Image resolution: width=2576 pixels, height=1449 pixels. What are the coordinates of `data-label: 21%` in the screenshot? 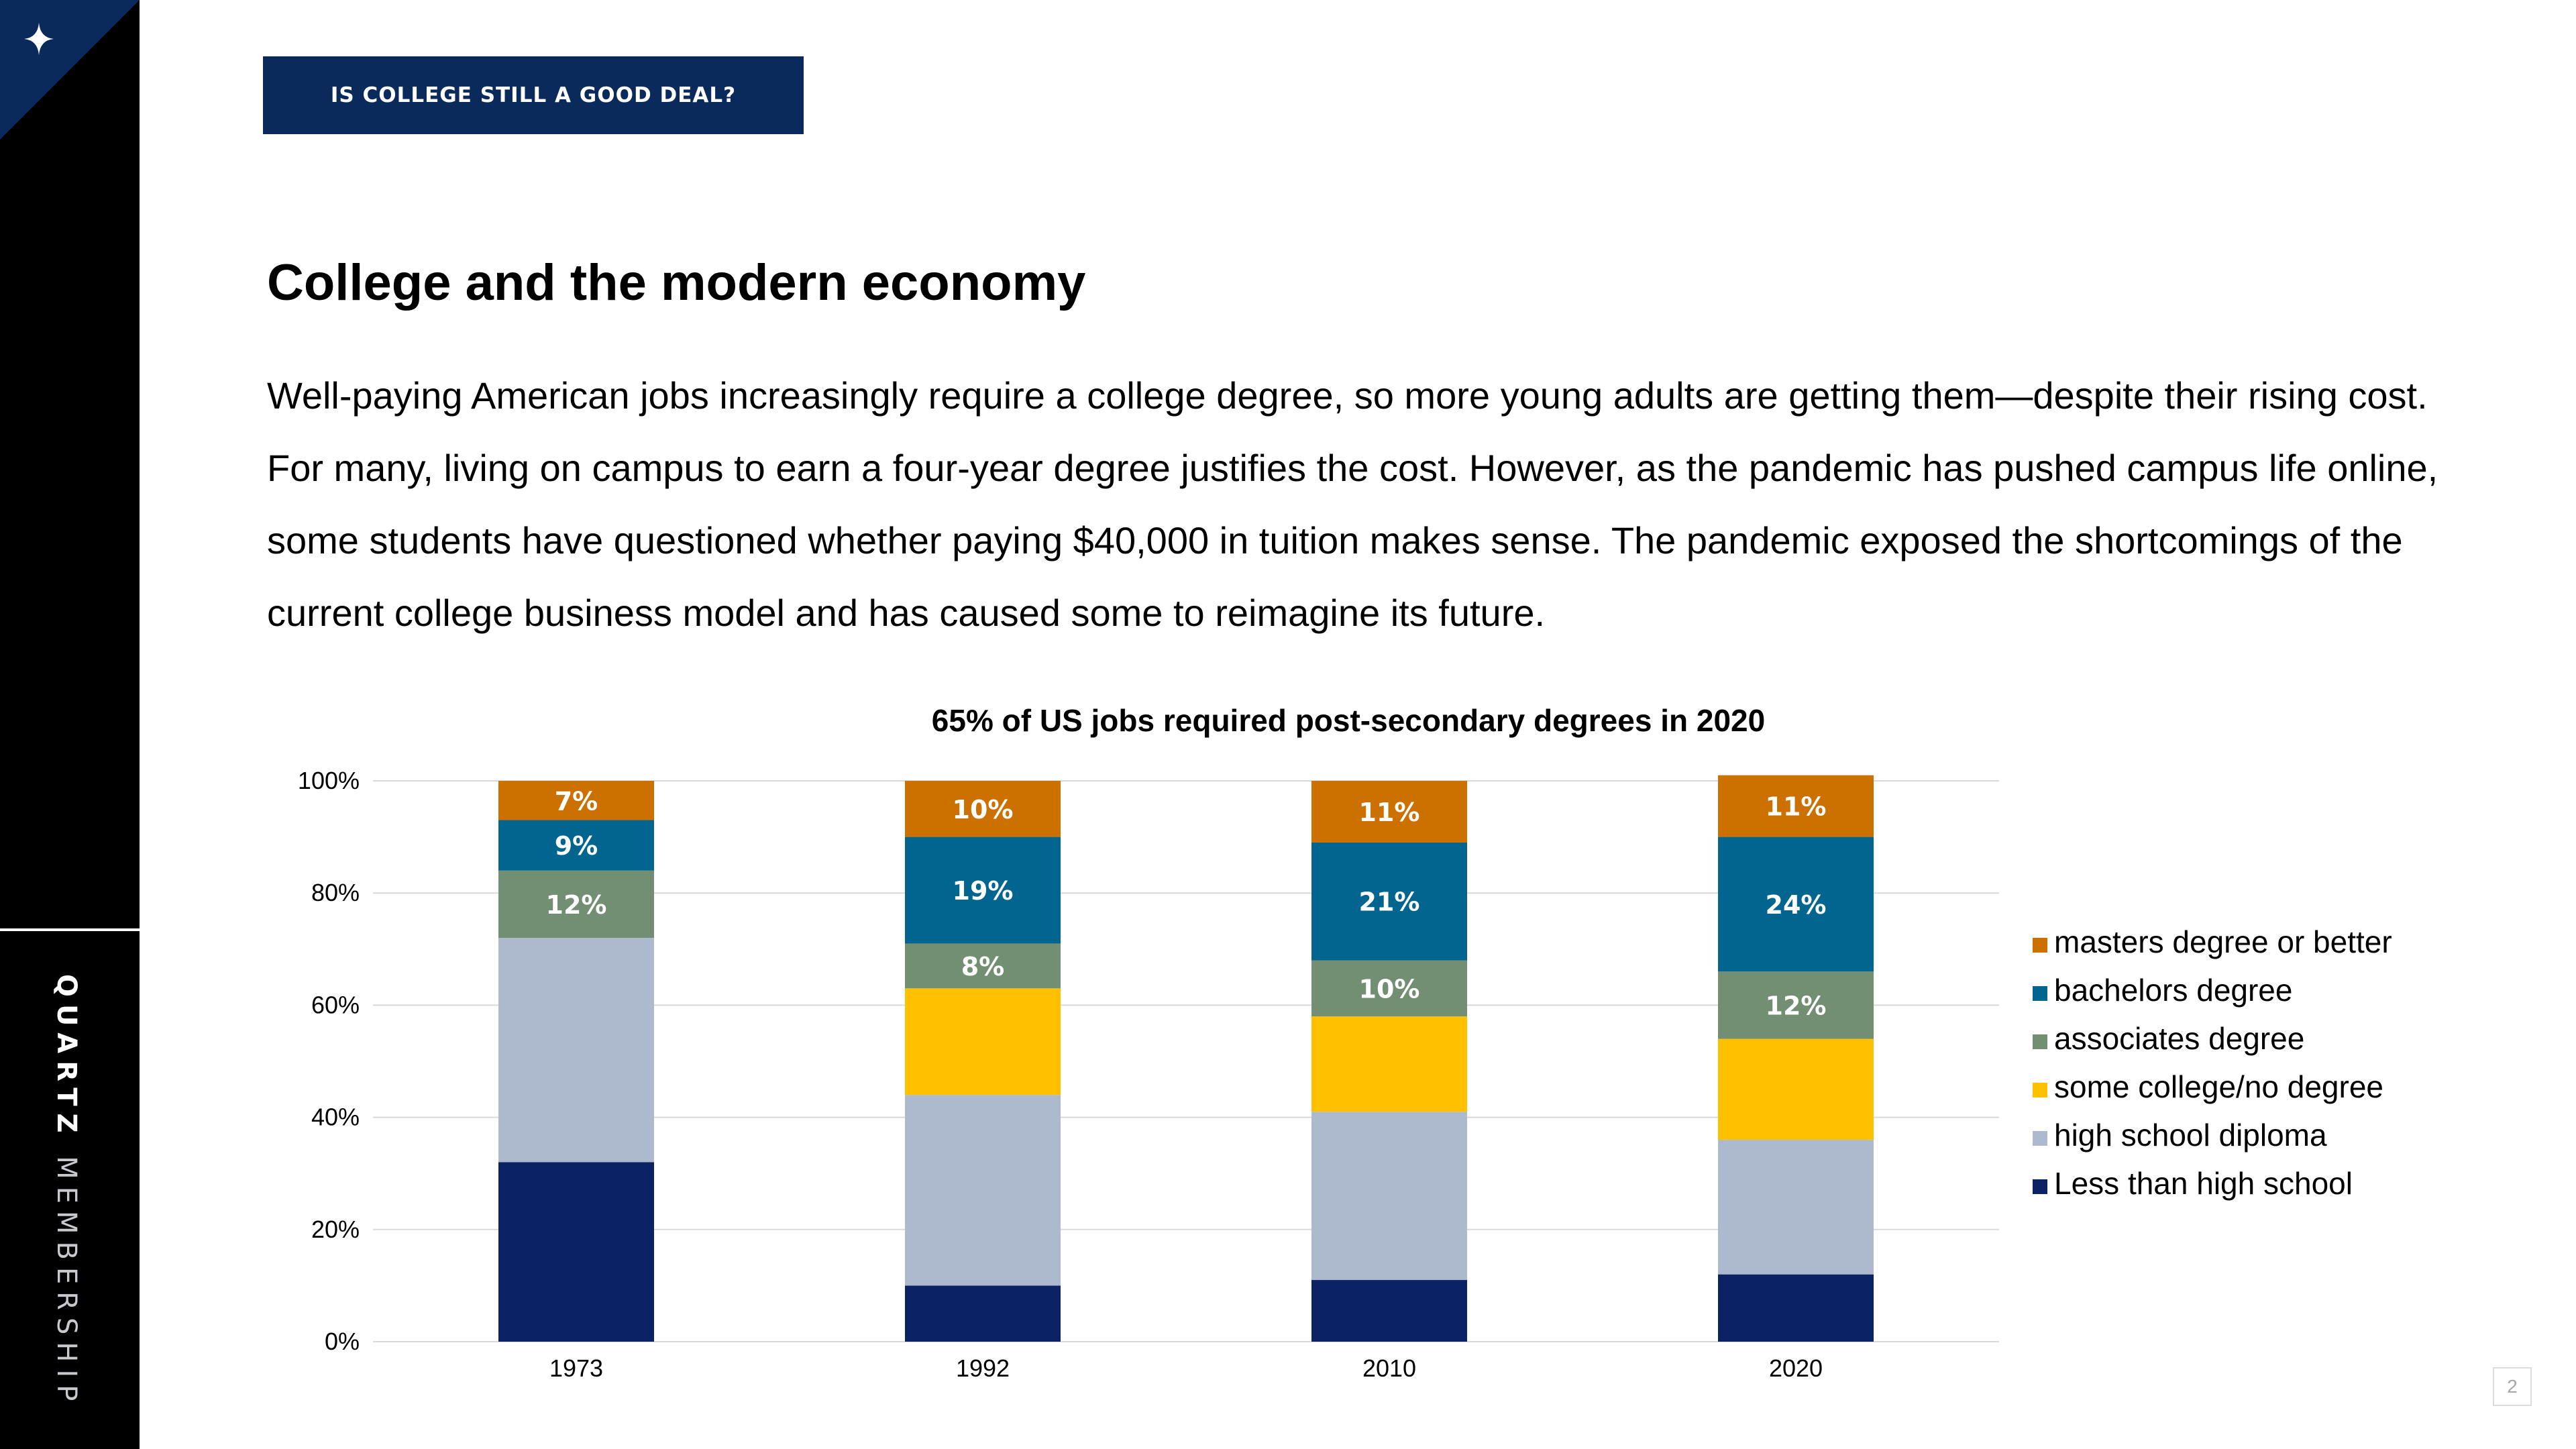 It's located at (1389, 902).